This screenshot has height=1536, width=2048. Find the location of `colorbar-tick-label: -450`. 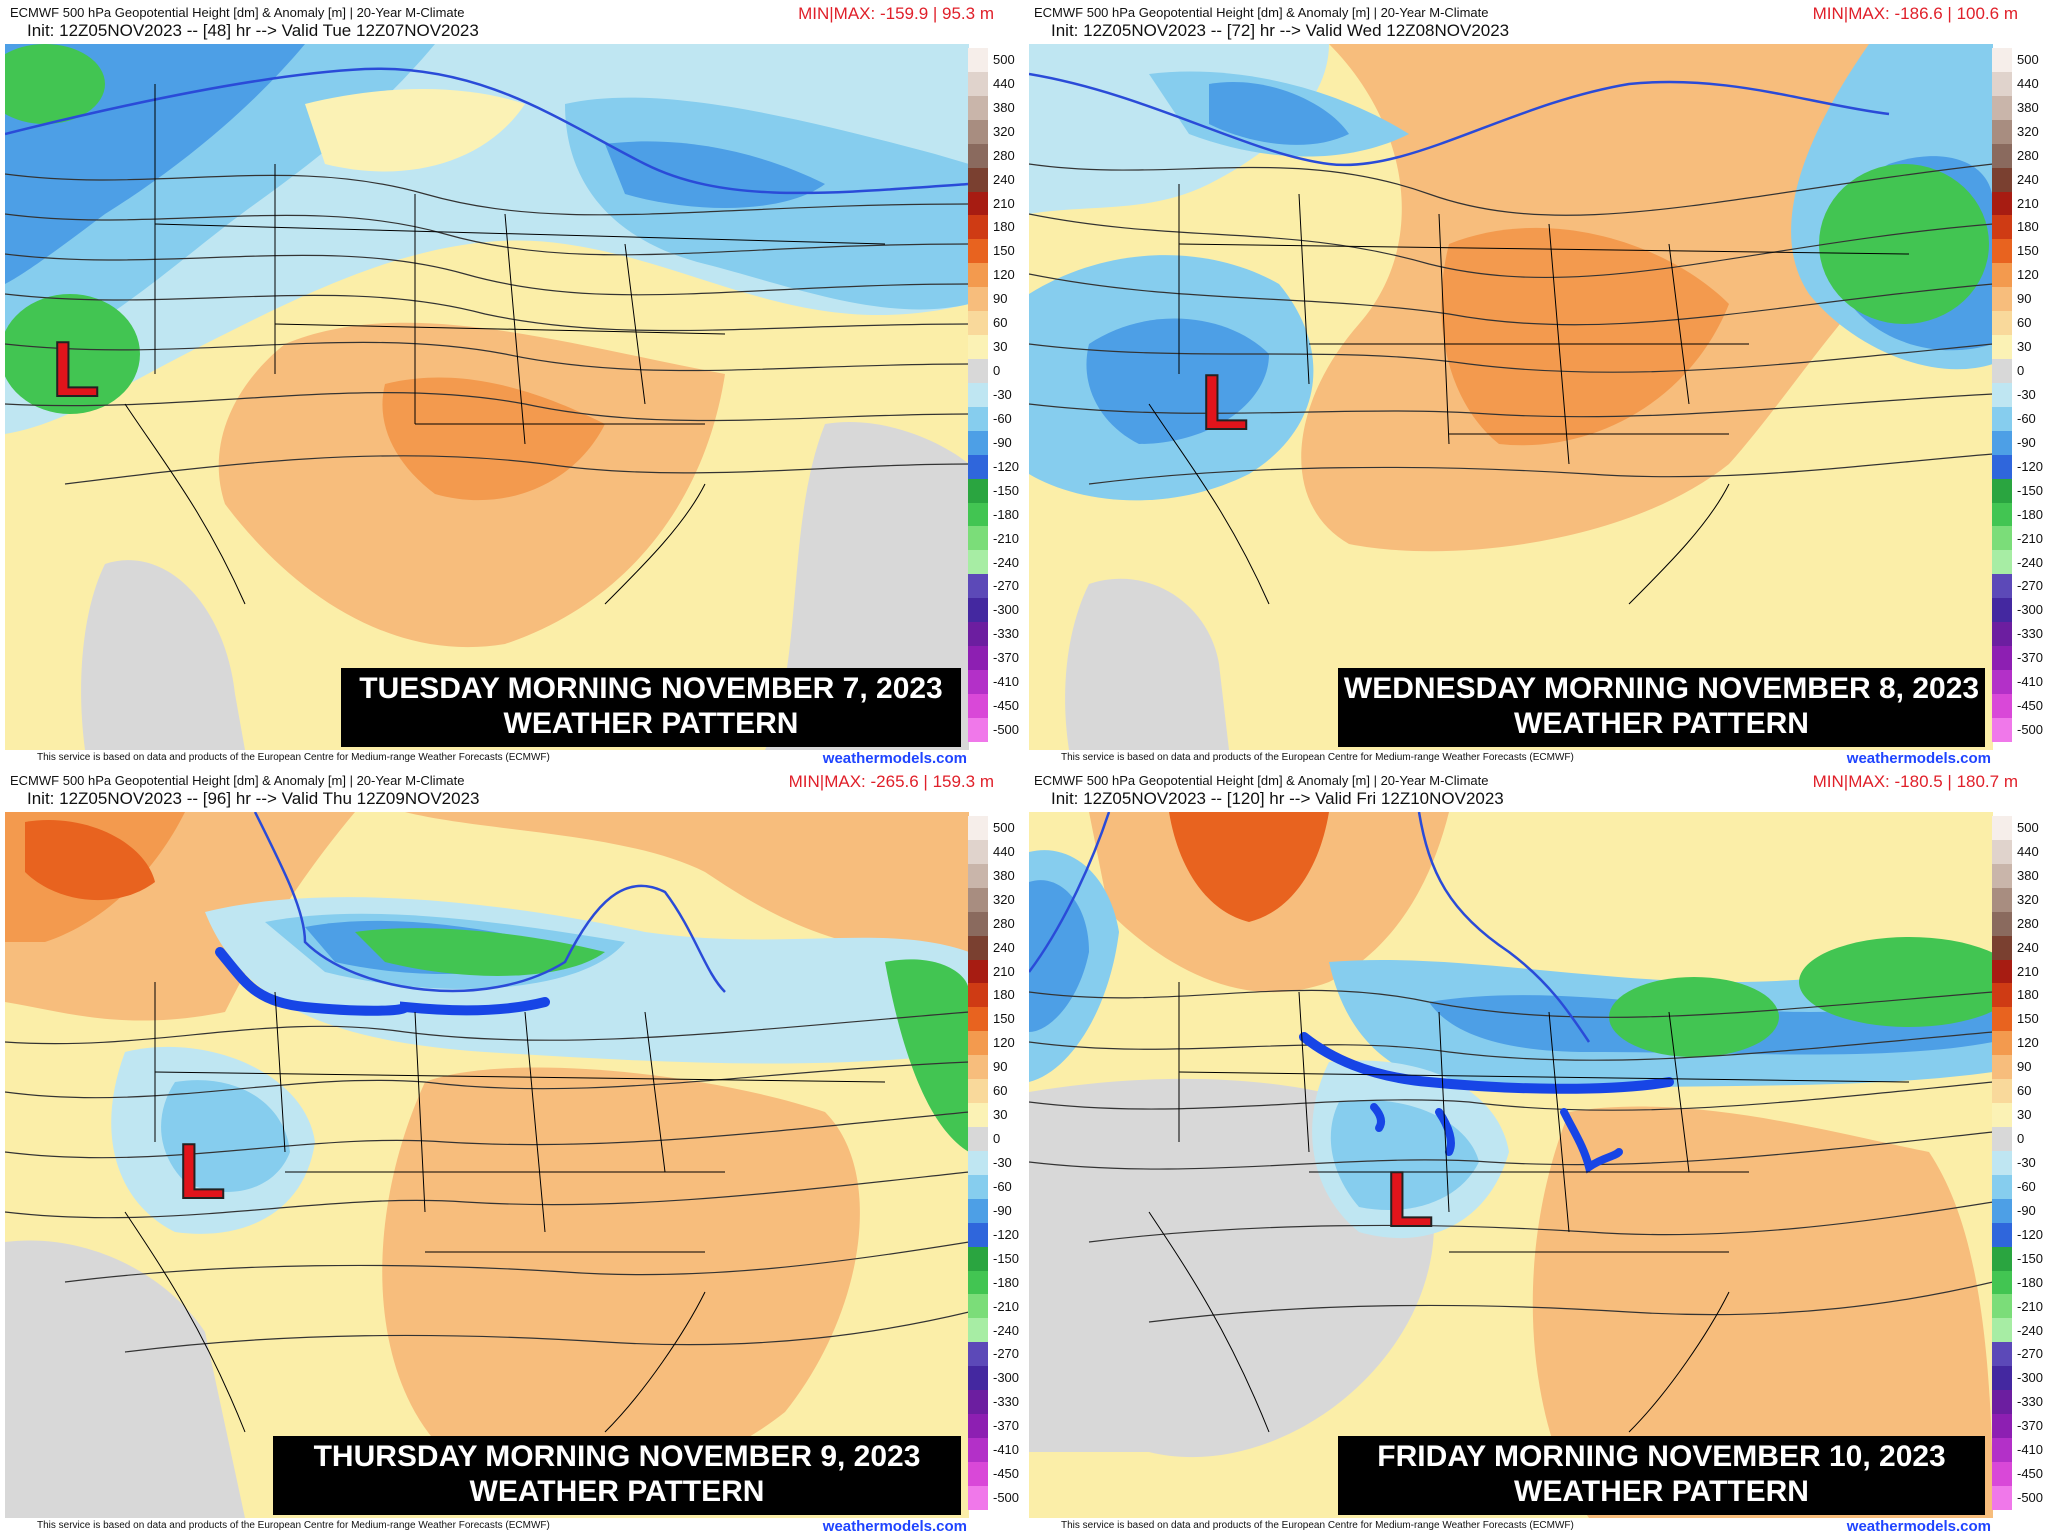

colorbar-tick-label: -450 is located at coordinates (2030, 706).